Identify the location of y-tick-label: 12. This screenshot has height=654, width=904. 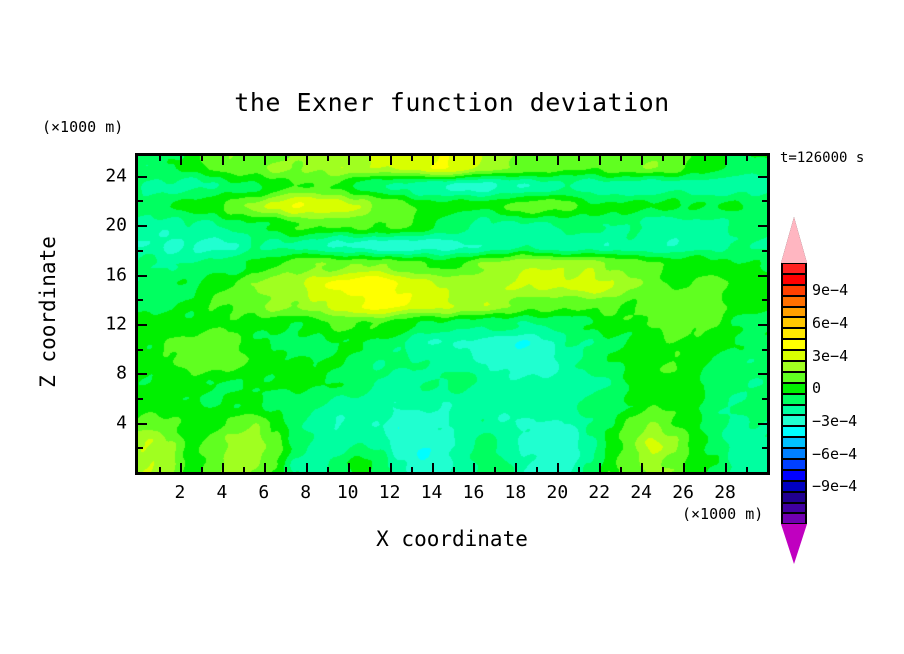
(116, 324).